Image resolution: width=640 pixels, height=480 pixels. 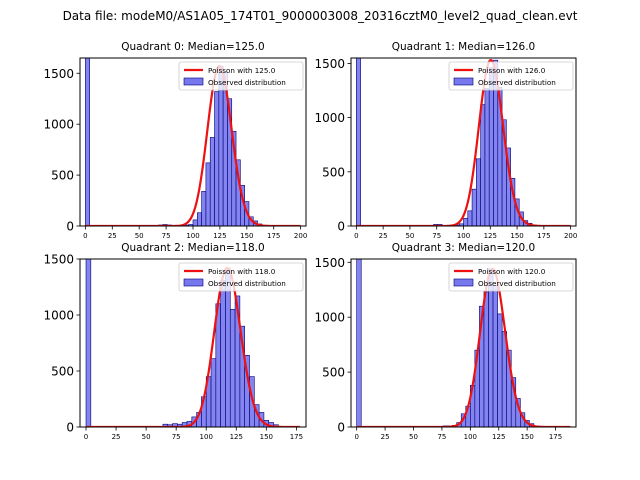 What do you see at coordinates (463, 47) in the screenshot?
I see `quadrant-1-title: Quadrant 1: Median=126.0` at bounding box center [463, 47].